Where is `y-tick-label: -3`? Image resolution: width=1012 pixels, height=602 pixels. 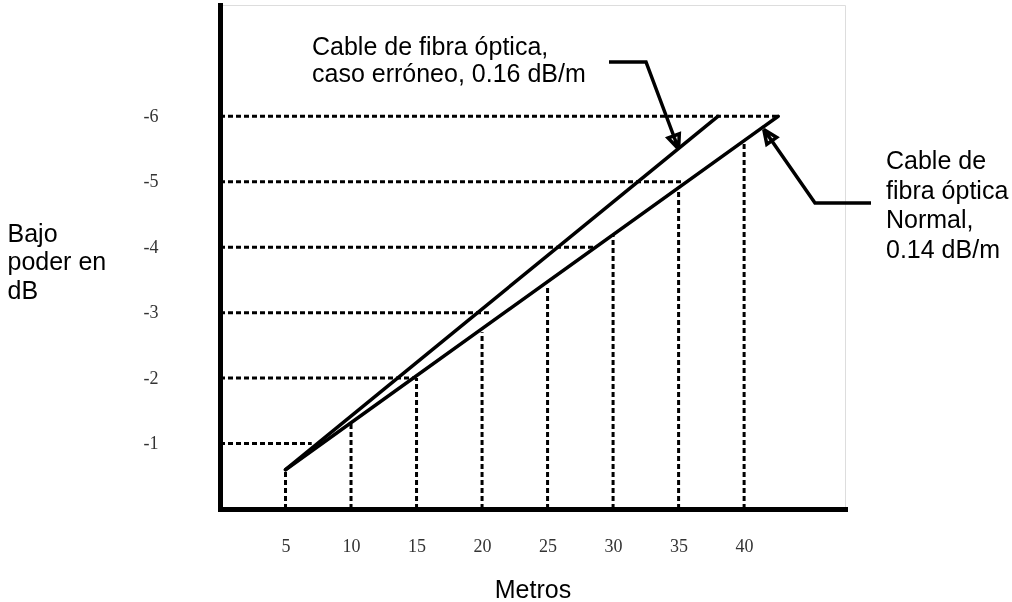 y-tick-label: -3 is located at coordinates (151, 312).